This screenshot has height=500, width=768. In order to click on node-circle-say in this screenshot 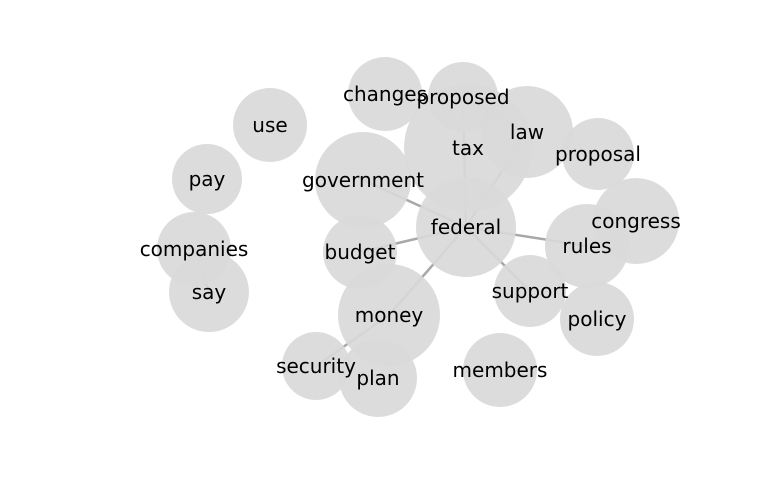, I will do `click(209, 292)`.